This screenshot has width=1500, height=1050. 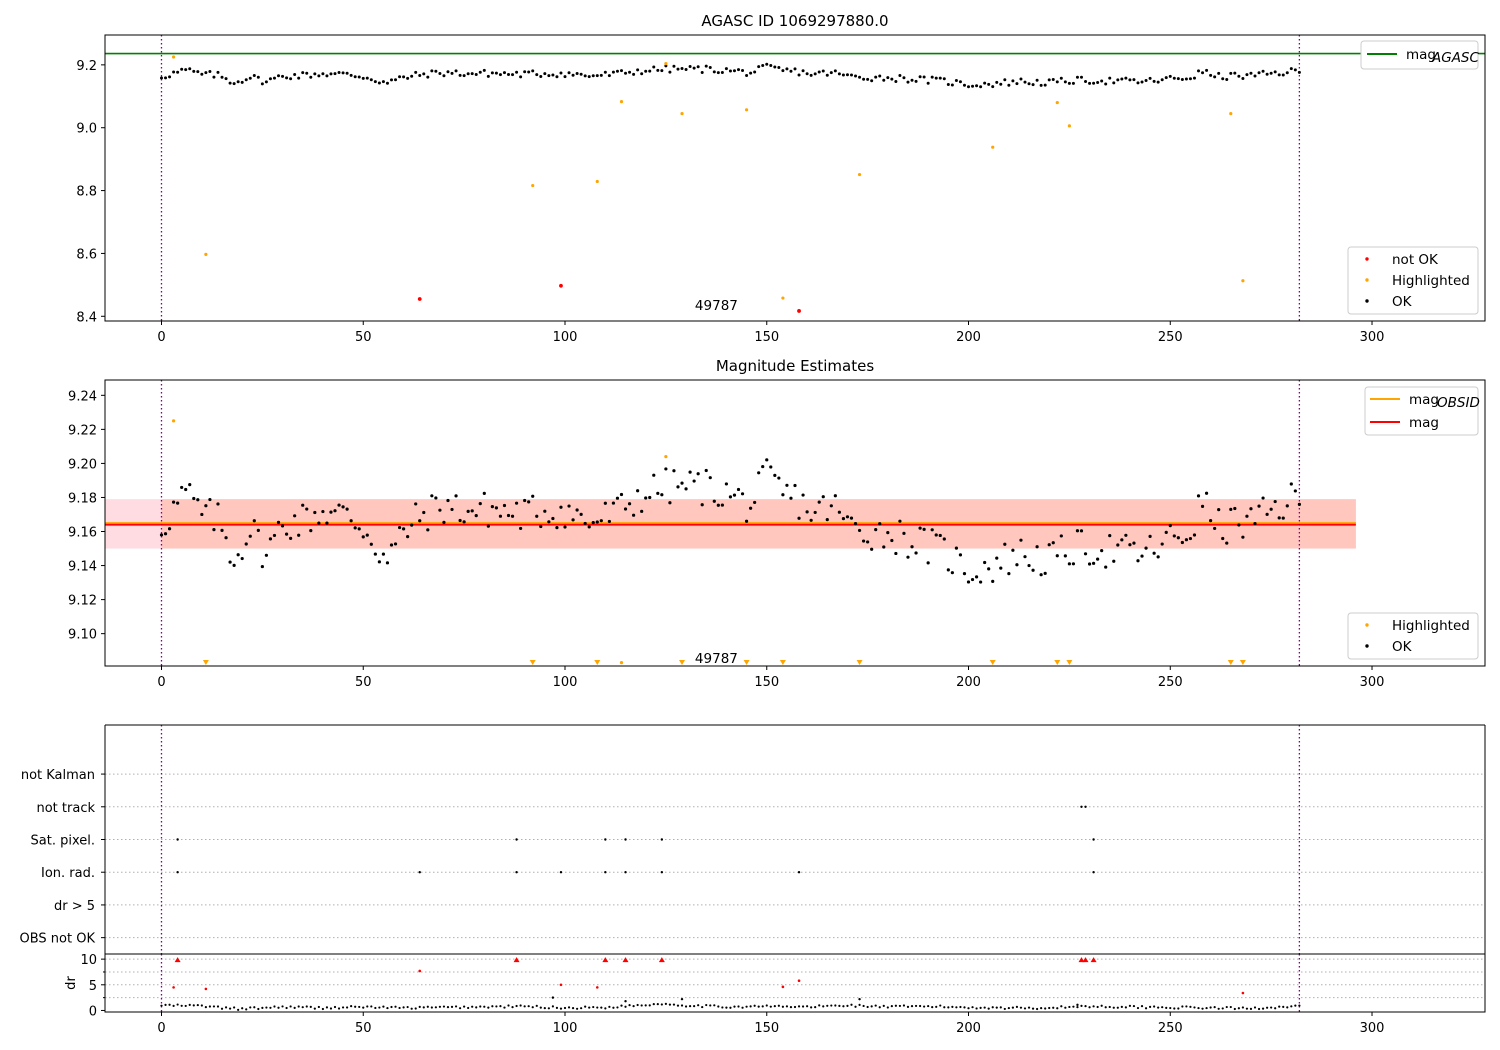 What do you see at coordinates (783, 987) in the screenshot?
I see `dr-not-ok-point` at bounding box center [783, 987].